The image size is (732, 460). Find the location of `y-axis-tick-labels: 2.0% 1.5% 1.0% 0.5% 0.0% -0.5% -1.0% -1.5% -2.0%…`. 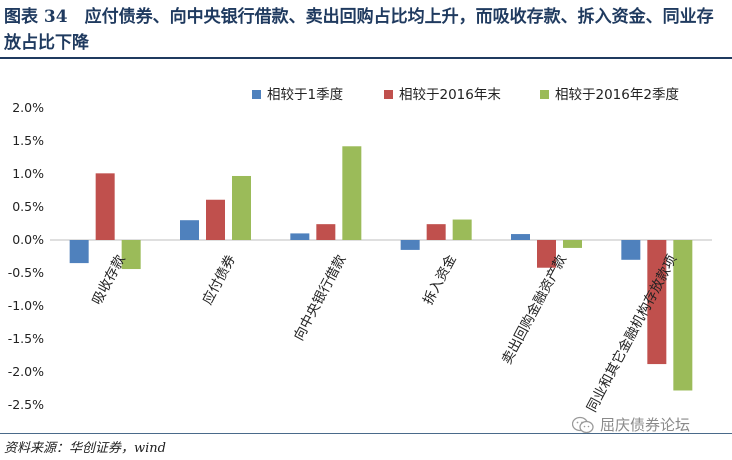

y-axis-tick-labels: 2.0% 1.5% 1.0% 0.5% 0.0% -0.5% -1.0% -1.5% -2.0%… is located at coordinates (26, 256).